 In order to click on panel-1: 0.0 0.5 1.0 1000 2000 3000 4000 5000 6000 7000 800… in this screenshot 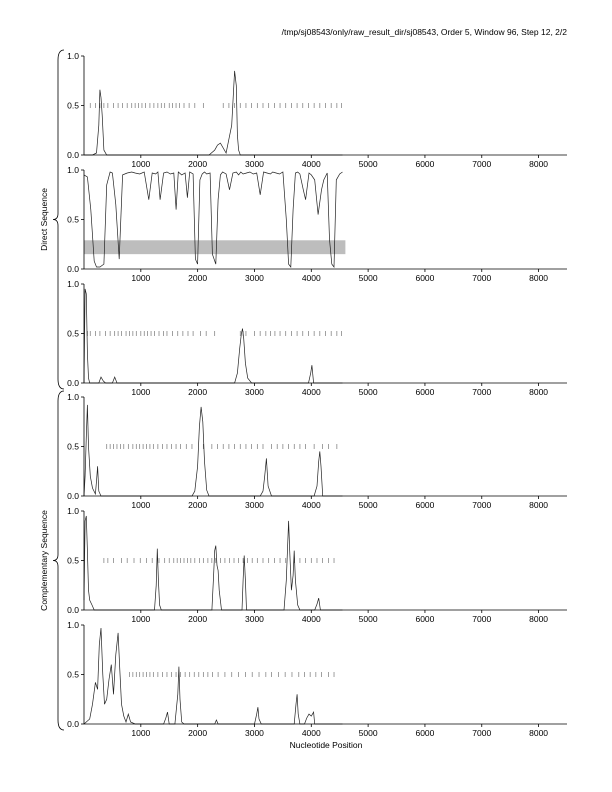, I will do `click(317, 110)`.